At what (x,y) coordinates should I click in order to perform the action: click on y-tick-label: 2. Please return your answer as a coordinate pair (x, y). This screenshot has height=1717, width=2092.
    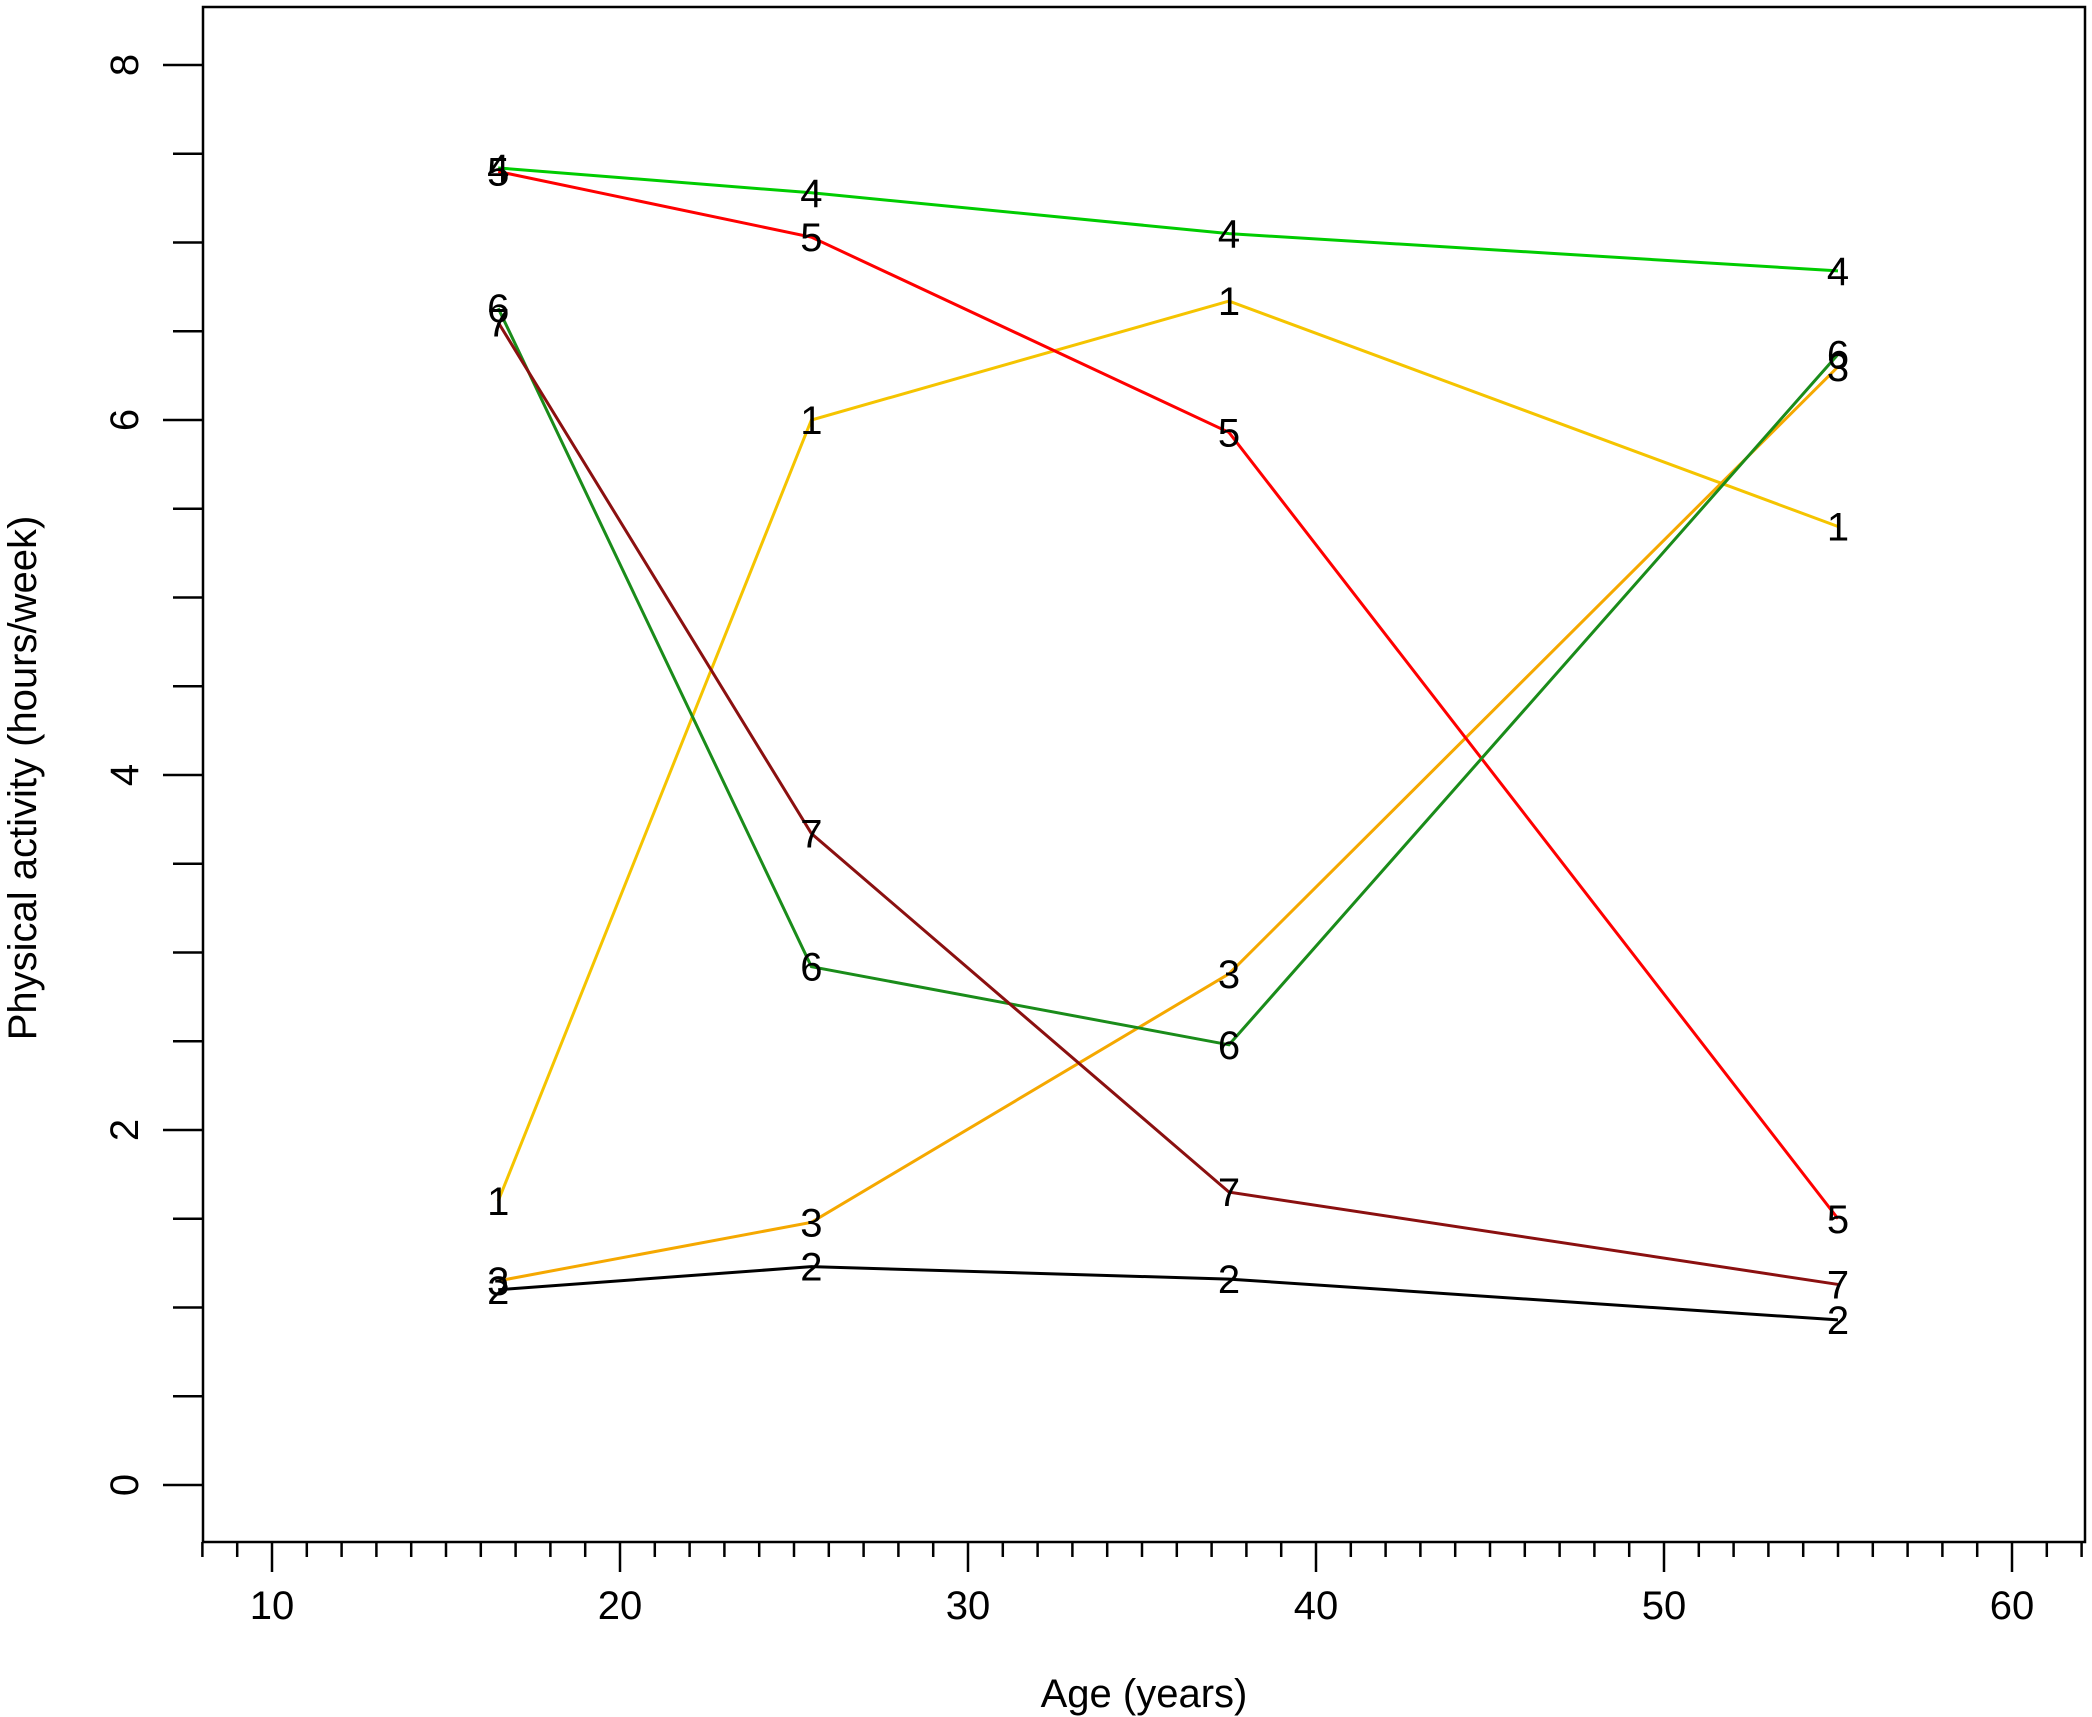
    Looking at the image, I should click on (125, 1130).